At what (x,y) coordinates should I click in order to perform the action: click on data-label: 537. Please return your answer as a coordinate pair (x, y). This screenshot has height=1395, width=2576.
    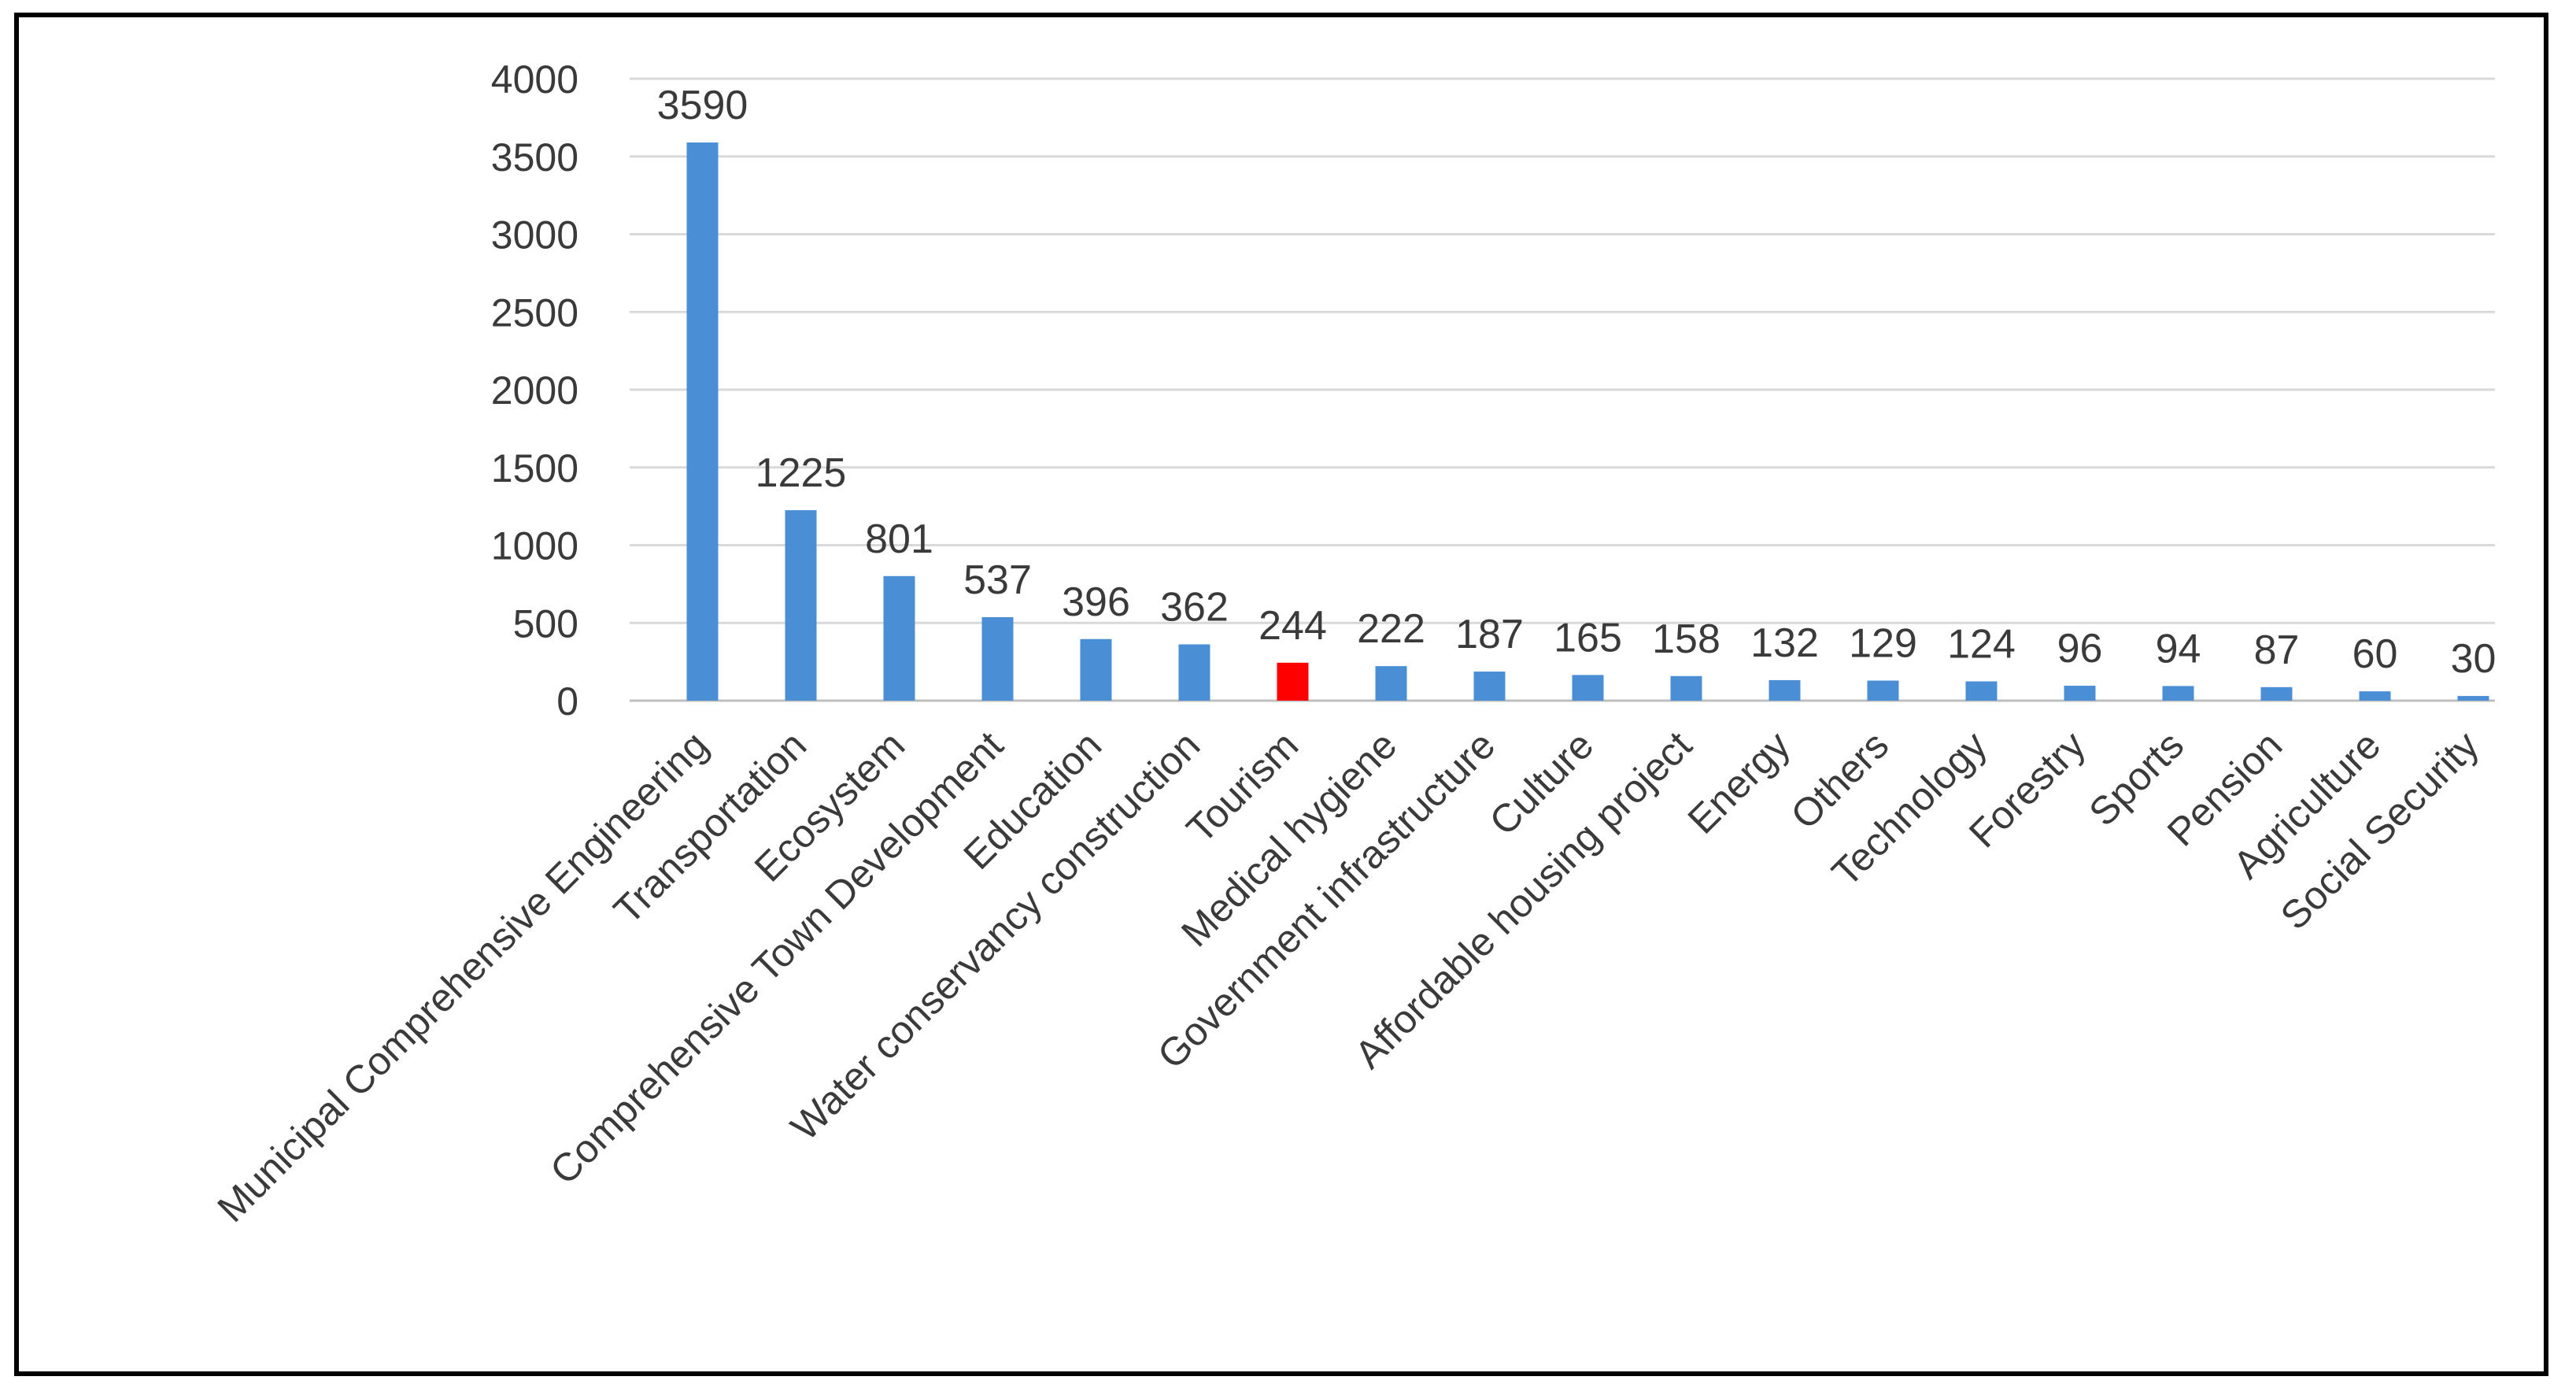
    Looking at the image, I should click on (997, 580).